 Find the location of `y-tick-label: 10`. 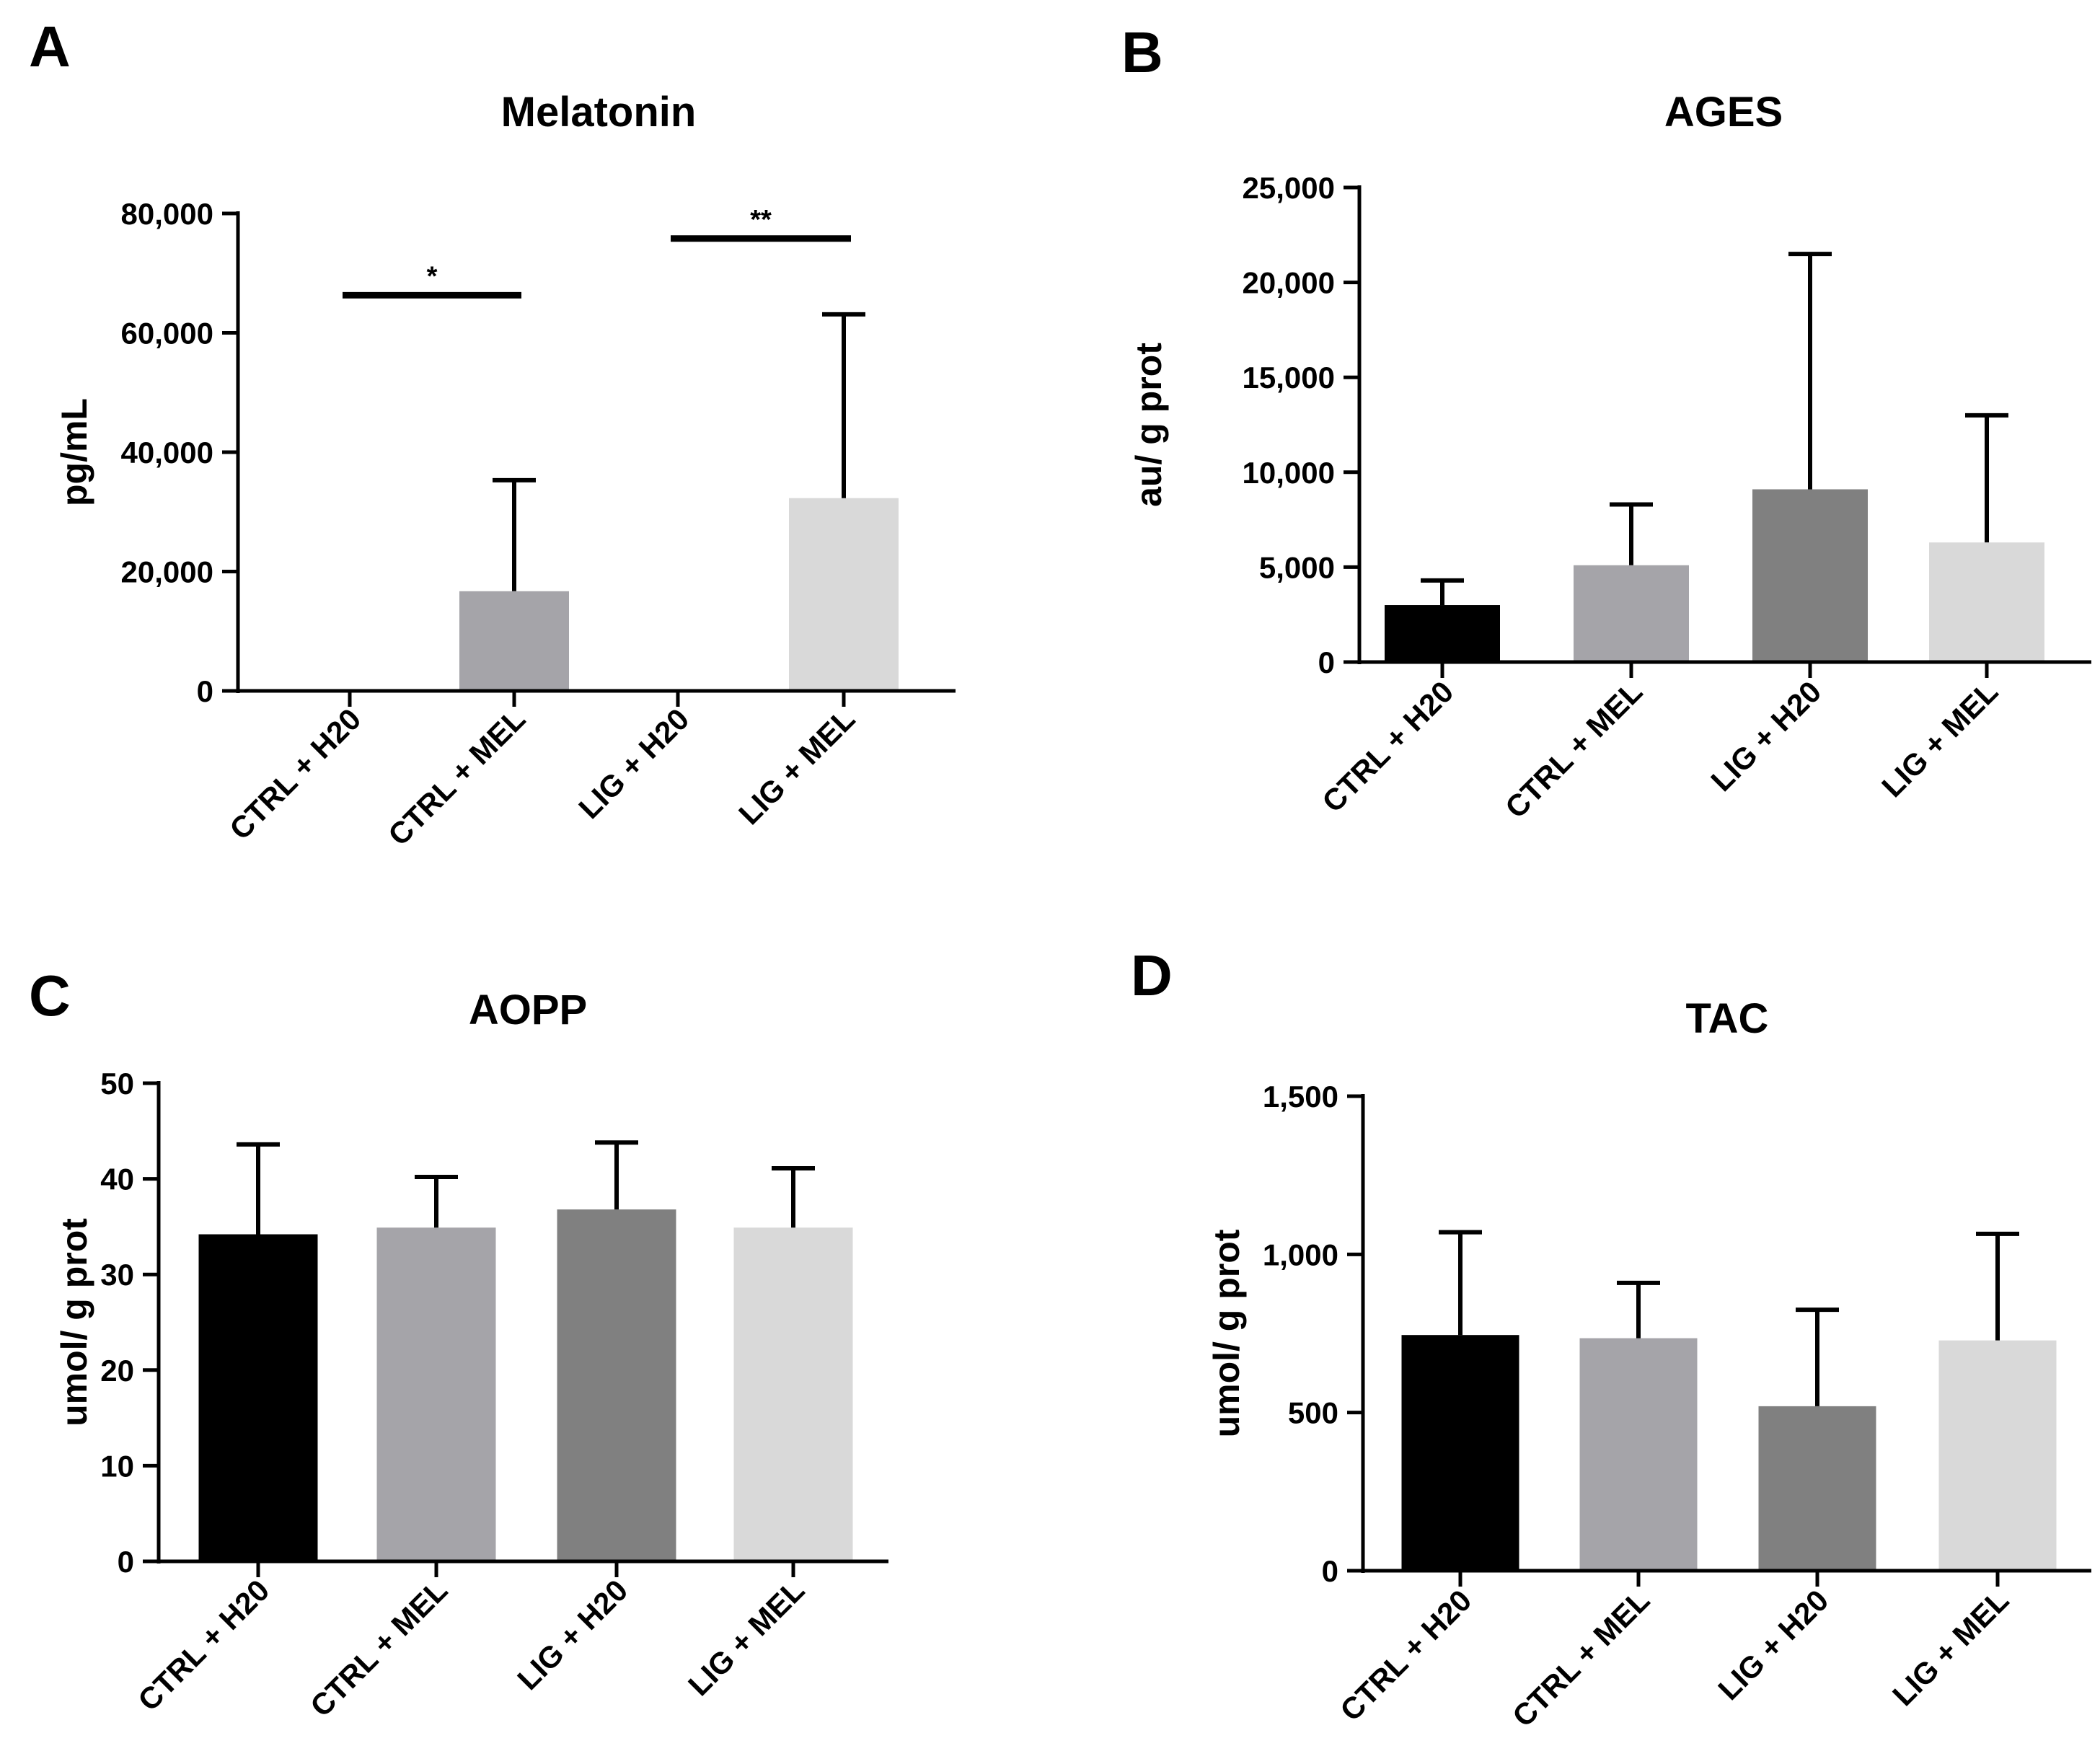

y-tick-label: 10 is located at coordinates (117, 1466).